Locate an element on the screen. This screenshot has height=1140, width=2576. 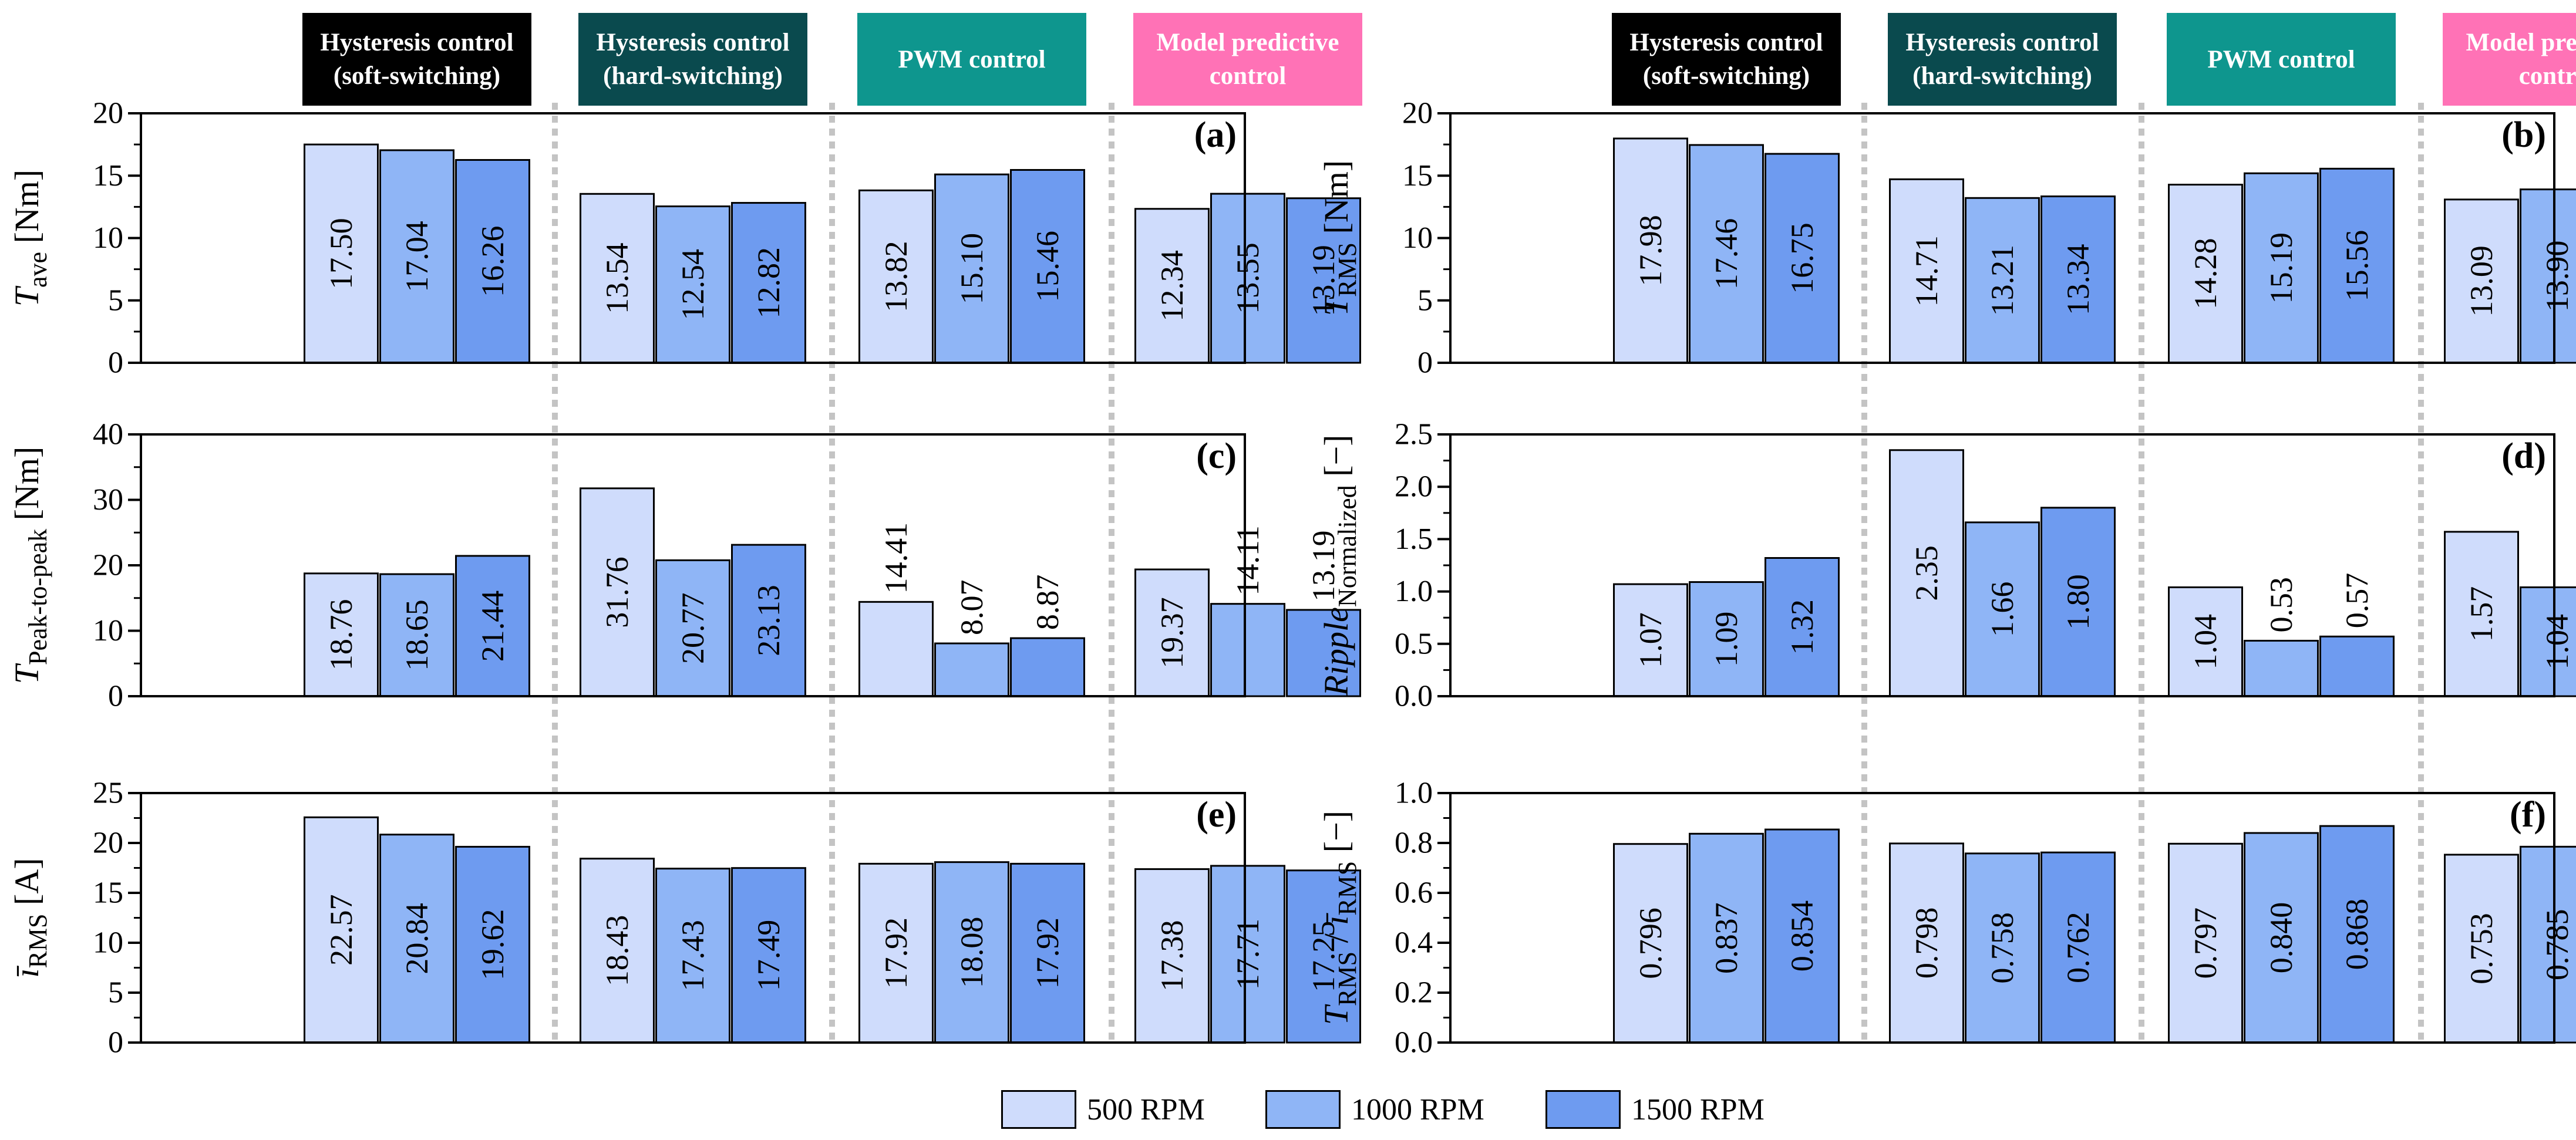
data-label: 1.07 is located at coordinates (1650, 640).